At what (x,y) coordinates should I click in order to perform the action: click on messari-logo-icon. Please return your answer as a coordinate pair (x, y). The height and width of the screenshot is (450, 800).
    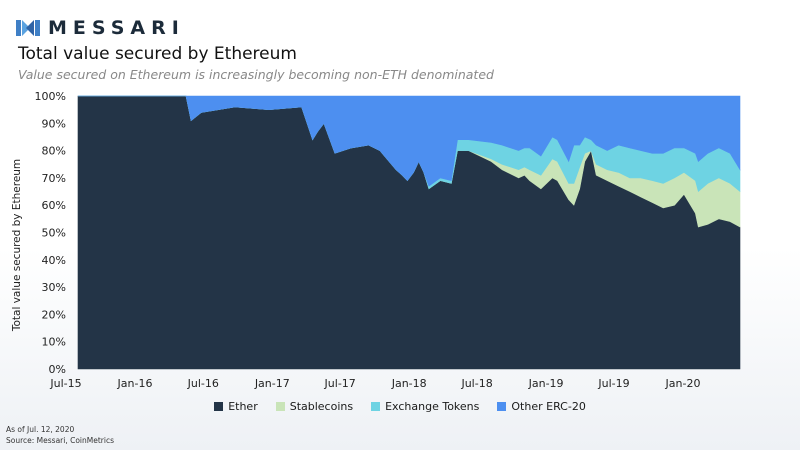
    Looking at the image, I should click on (28, 28).